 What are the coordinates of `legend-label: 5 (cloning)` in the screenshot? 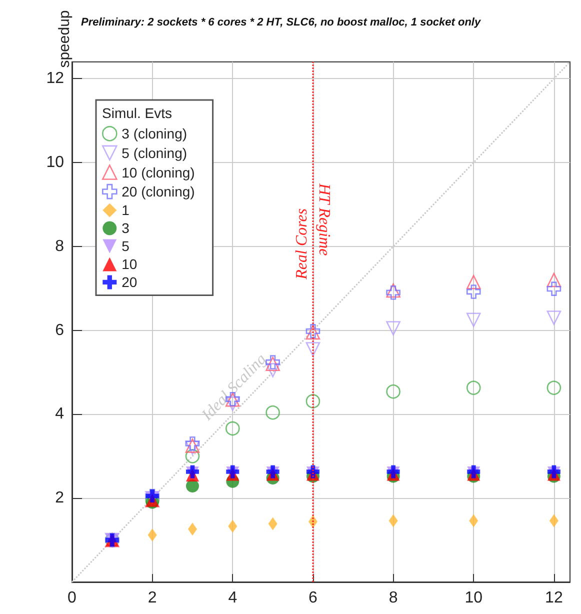 It's located at (155, 152).